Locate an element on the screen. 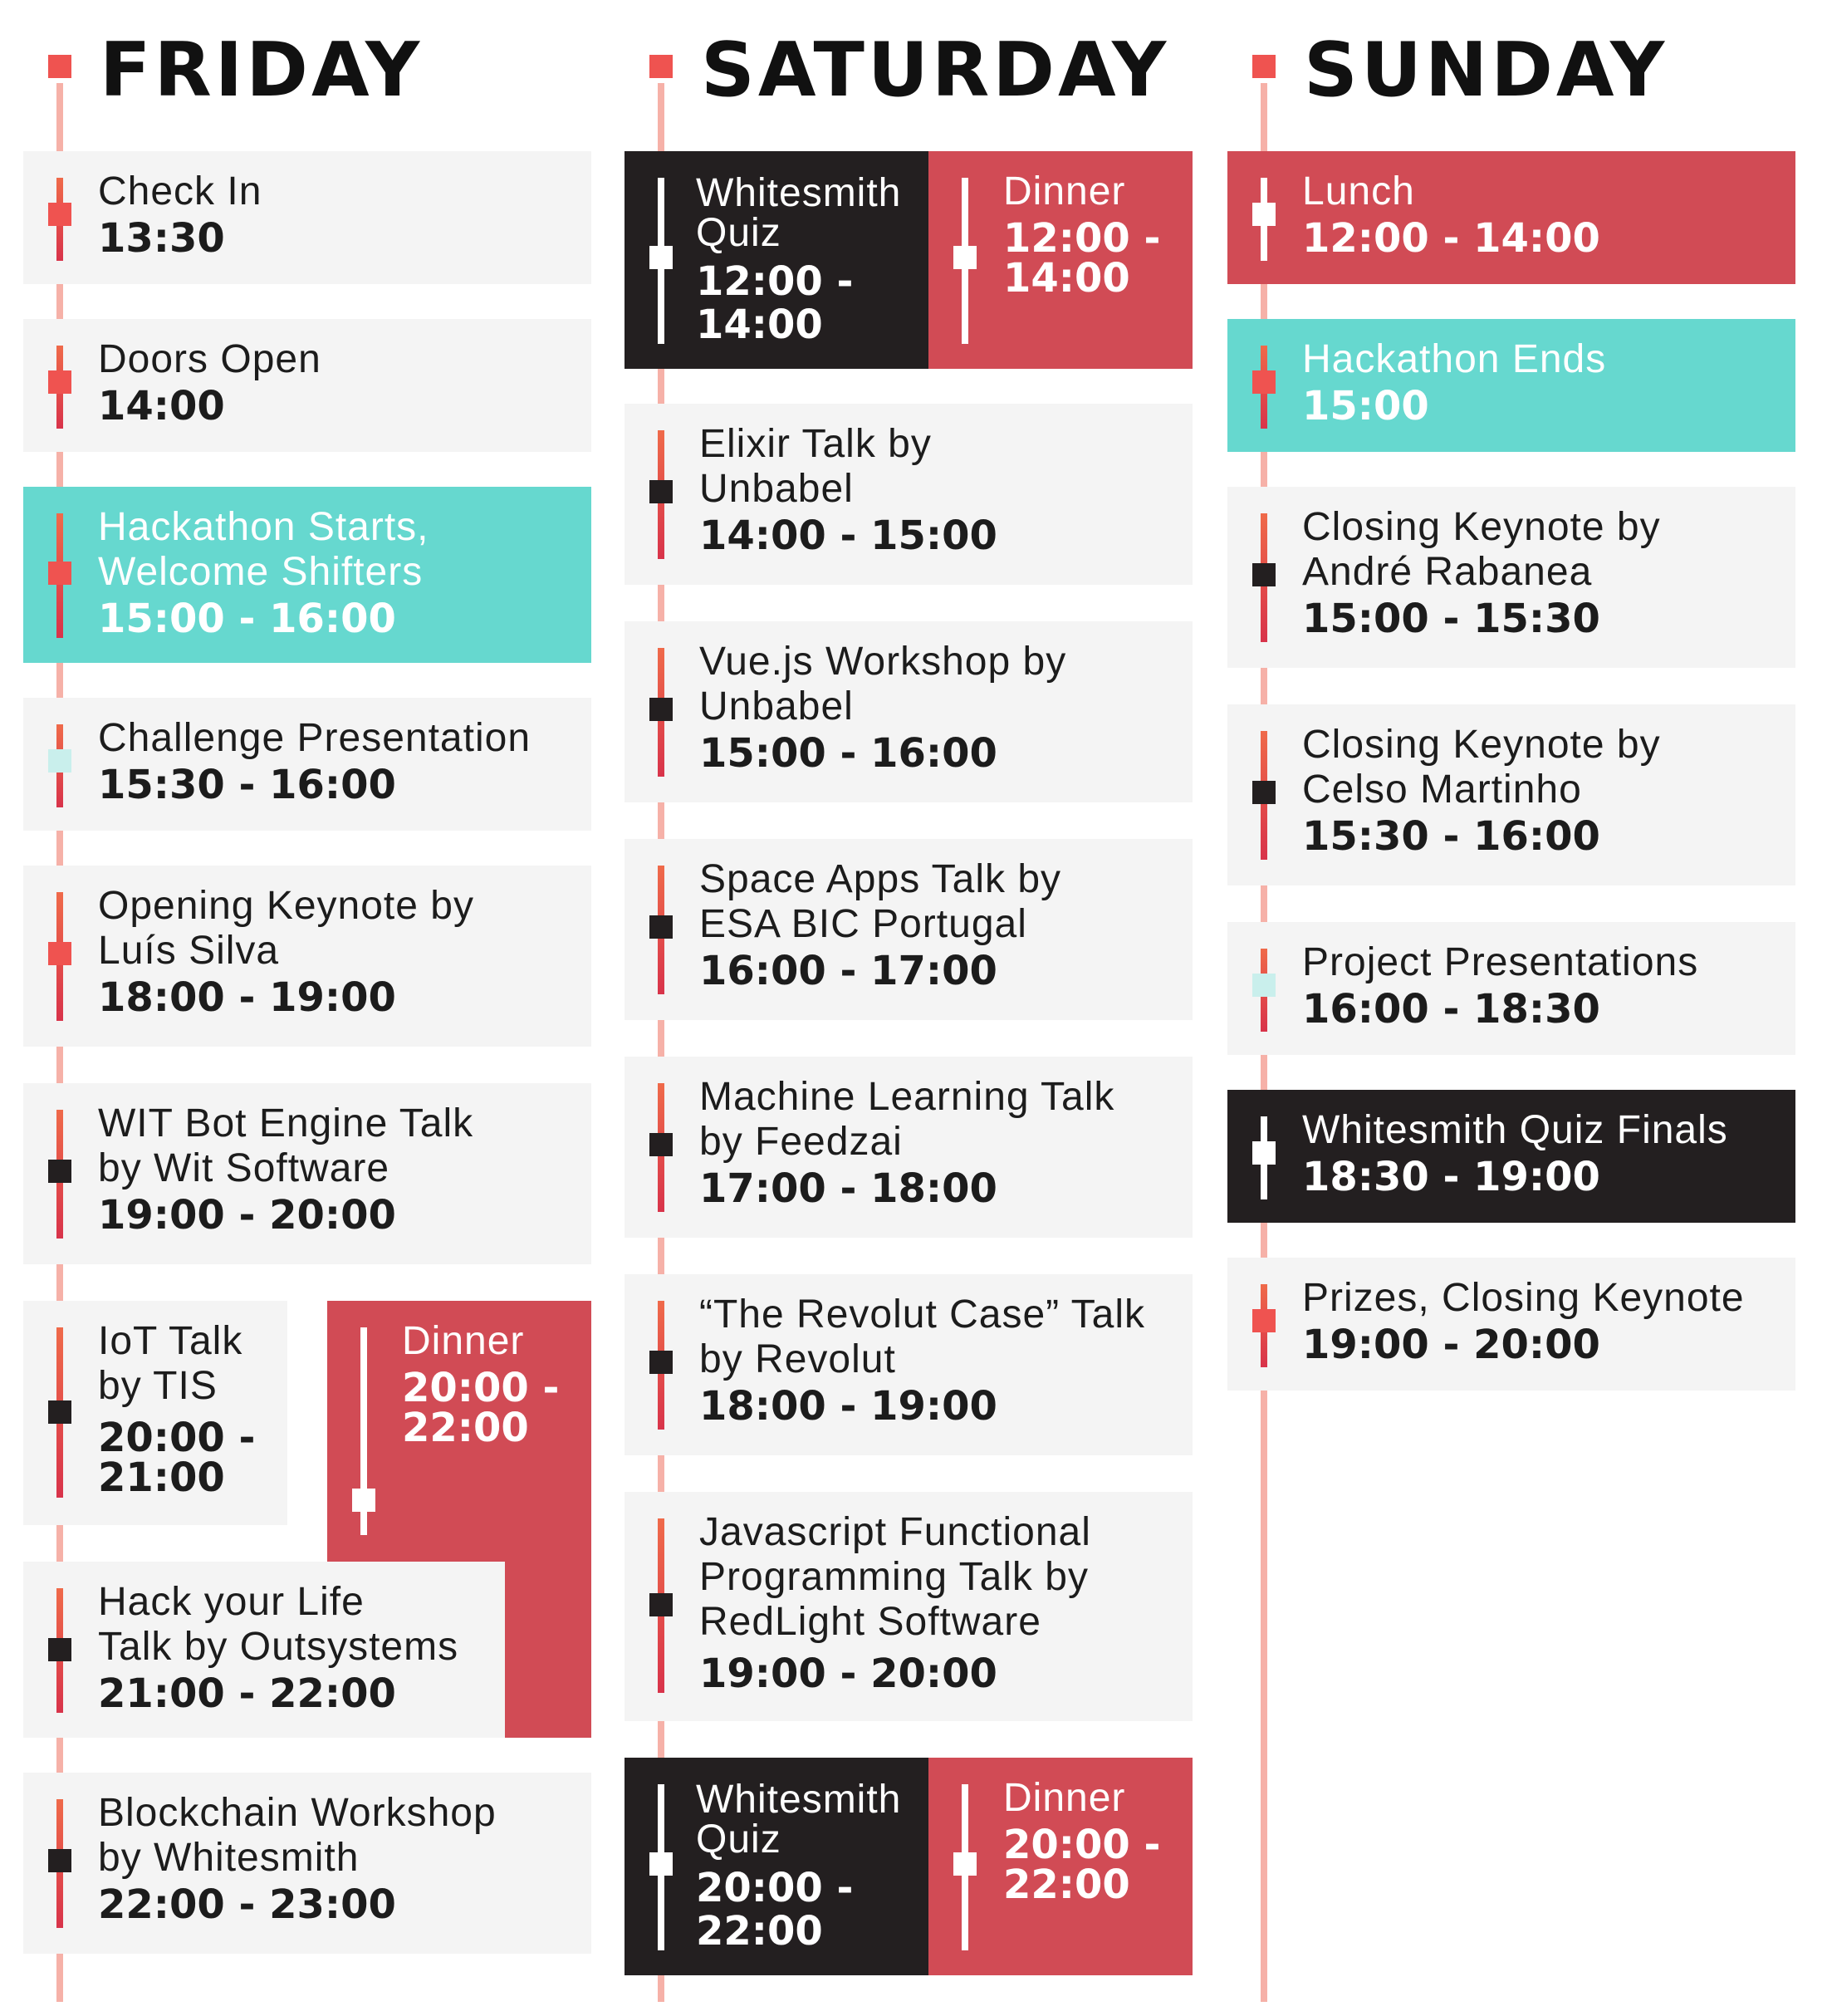 The width and height of the screenshot is (1827, 2016). event-title: Closing Keynote by is located at coordinates (1481, 745).